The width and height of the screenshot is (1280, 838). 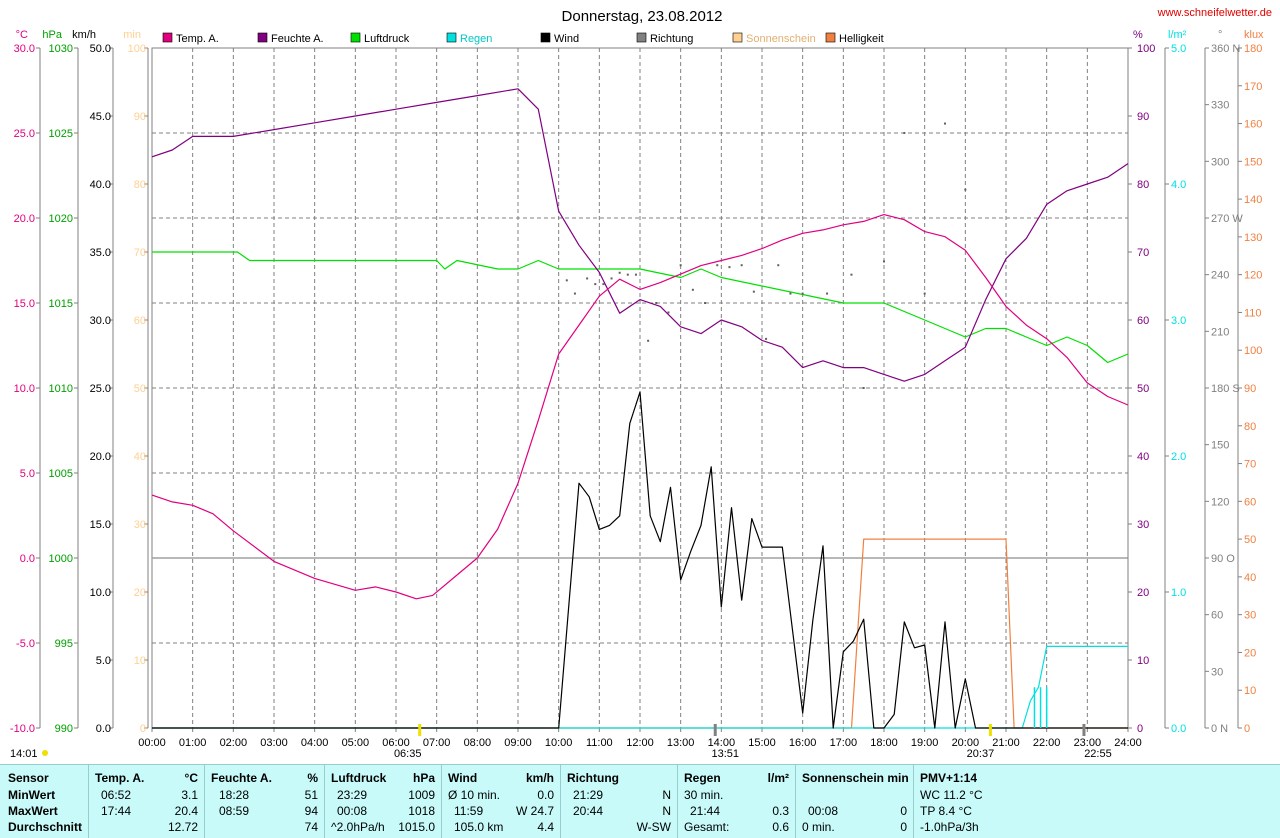 I want to click on x-label-15: 15:00, so click(x=762, y=743).